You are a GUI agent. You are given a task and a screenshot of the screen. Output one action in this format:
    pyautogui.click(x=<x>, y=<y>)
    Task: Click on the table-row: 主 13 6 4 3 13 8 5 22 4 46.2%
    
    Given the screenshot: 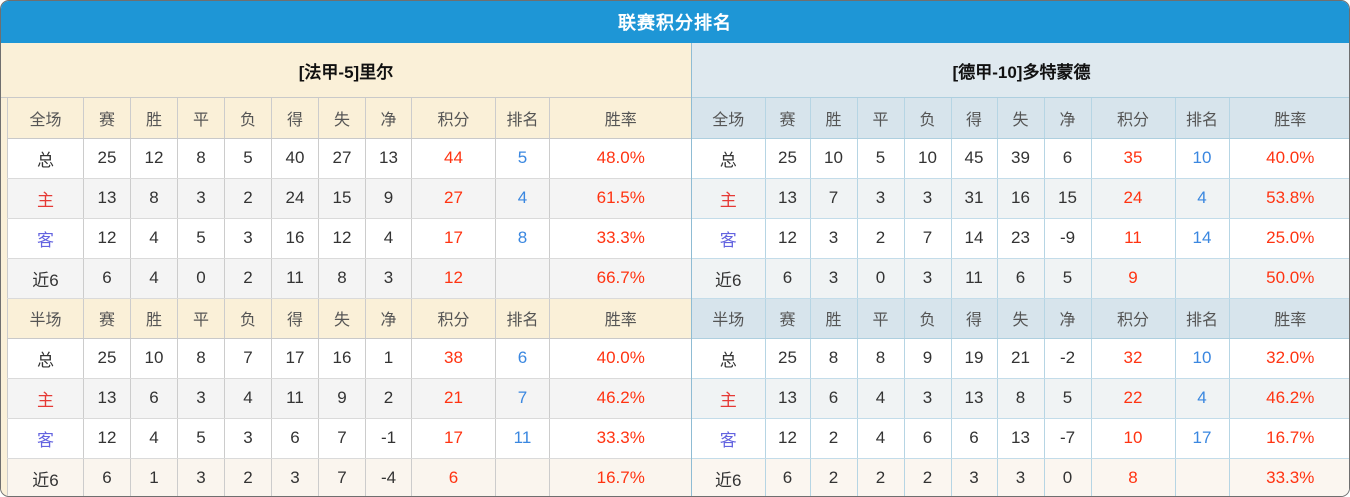 What is the action you would take?
    pyautogui.click(x=1020, y=398)
    